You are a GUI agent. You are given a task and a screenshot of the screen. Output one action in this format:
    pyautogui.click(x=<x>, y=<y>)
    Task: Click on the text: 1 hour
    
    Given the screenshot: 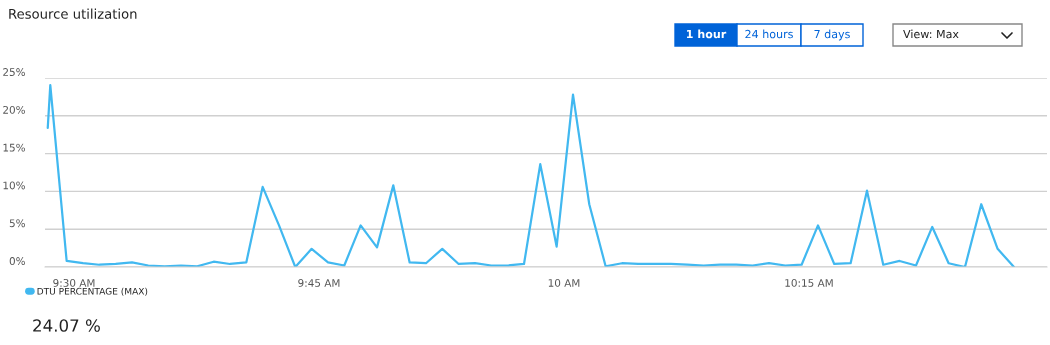 What is the action you would take?
    pyautogui.click(x=706, y=34)
    